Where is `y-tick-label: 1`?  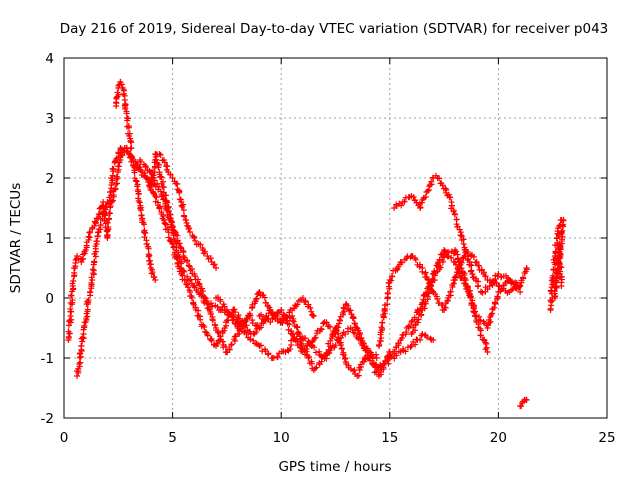
y-tick-label: 1 is located at coordinates (49, 239).